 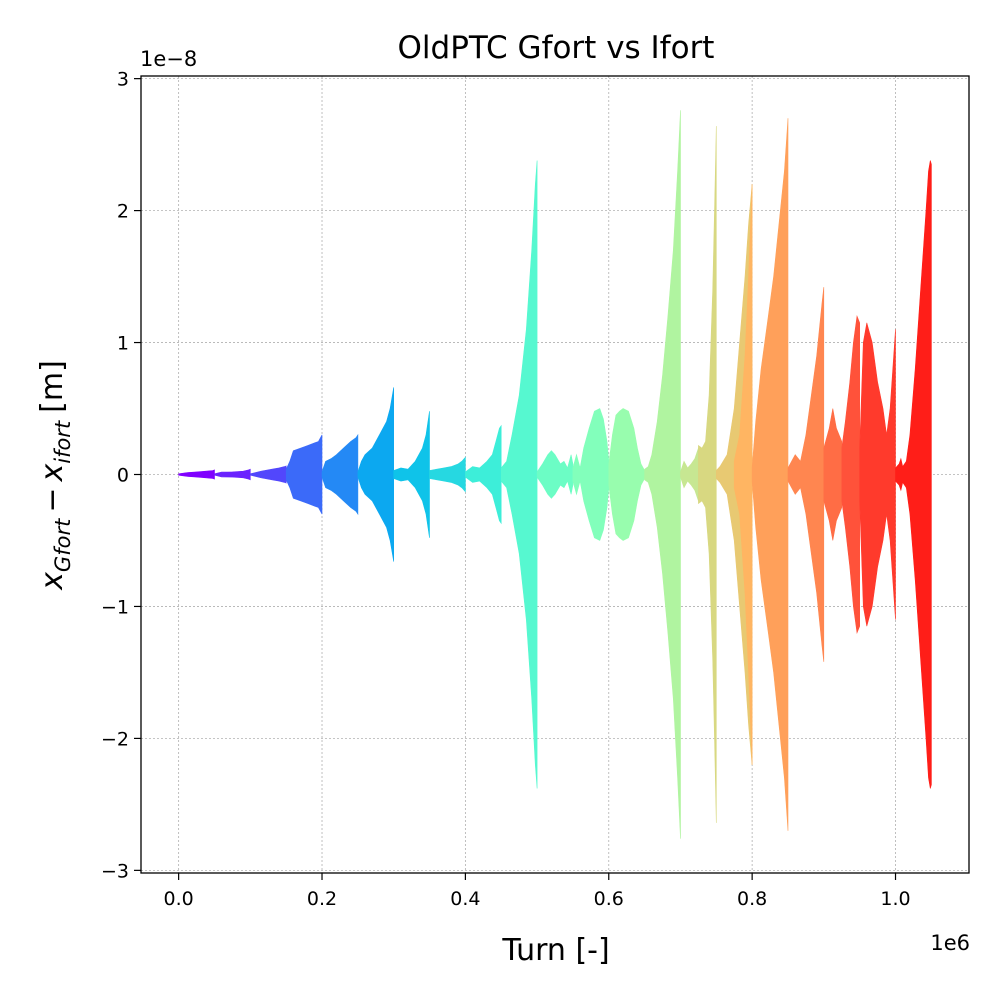 What do you see at coordinates (179, 899) in the screenshot?
I see `x-tick-label: 0.0` at bounding box center [179, 899].